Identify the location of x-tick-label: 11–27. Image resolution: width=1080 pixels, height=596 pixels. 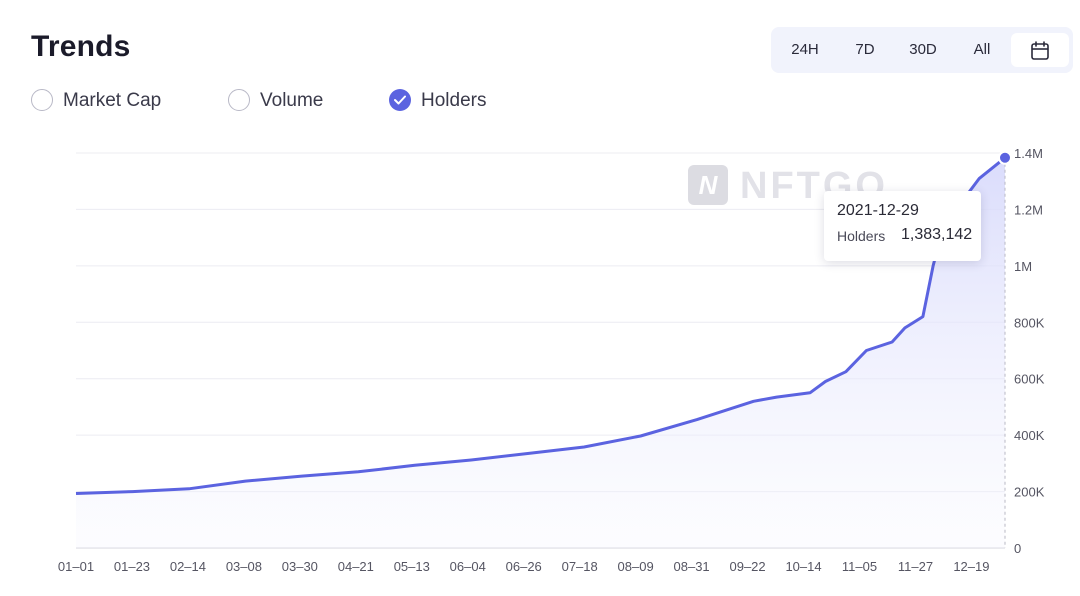
(915, 566).